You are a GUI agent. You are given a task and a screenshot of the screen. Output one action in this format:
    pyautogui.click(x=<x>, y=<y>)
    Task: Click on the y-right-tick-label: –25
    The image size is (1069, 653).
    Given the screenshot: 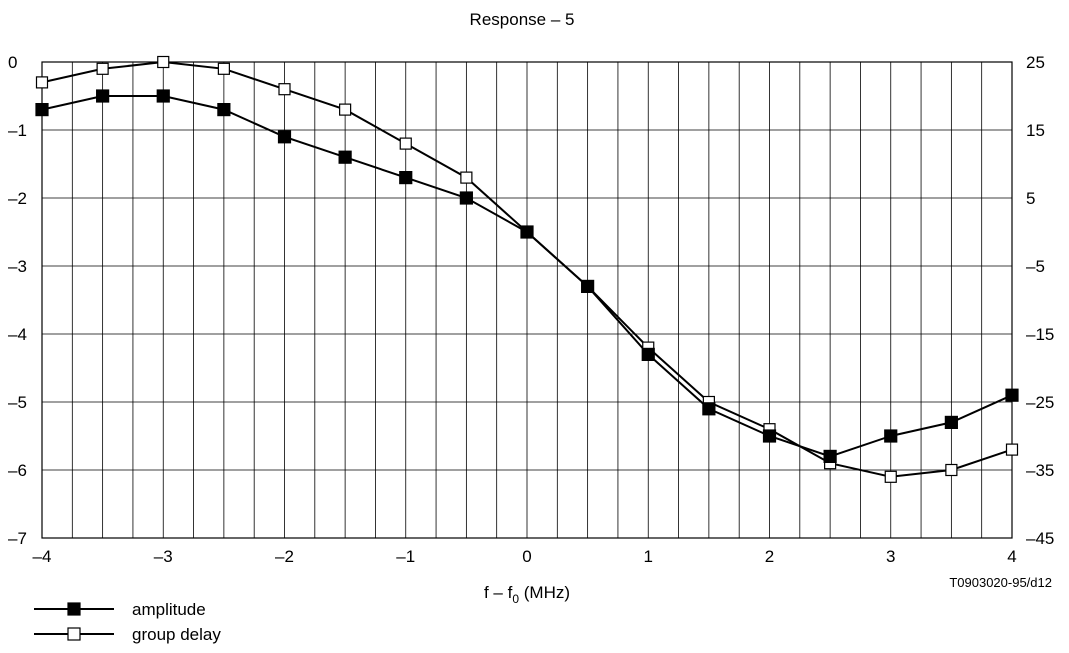 What is the action you would take?
    pyautogui.click(x=1040, y=402)
    